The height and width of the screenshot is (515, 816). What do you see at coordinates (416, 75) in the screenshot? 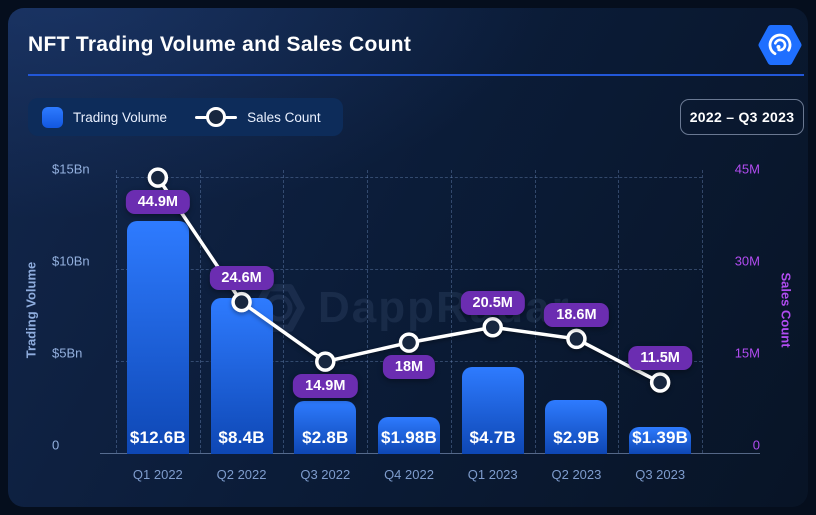
I see `header-divider` at bounding box center [416, 75].